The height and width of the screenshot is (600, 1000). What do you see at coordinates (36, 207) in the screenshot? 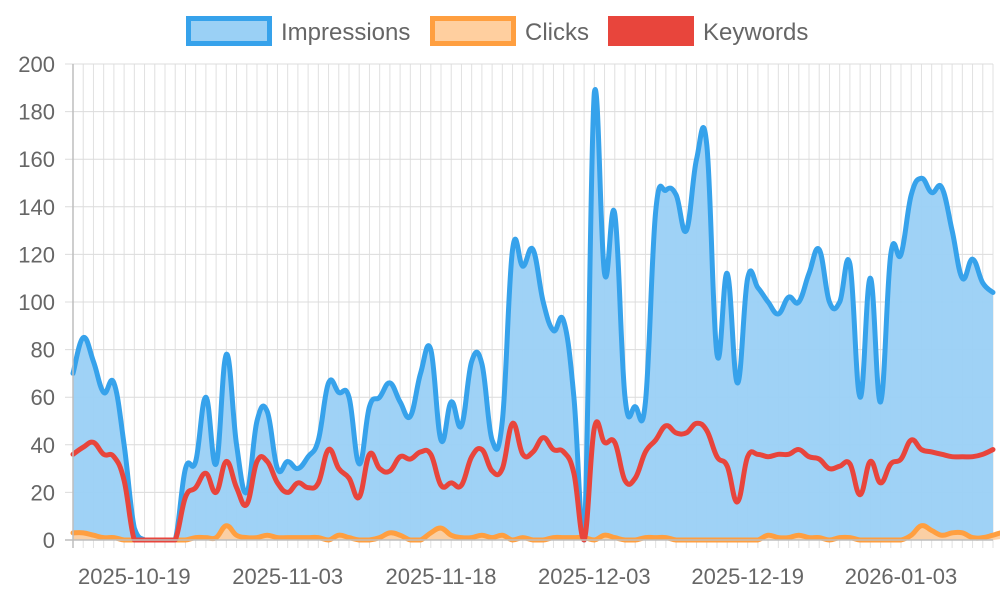
I see `y-tick-label: 140` at bounding box center [36, 207].